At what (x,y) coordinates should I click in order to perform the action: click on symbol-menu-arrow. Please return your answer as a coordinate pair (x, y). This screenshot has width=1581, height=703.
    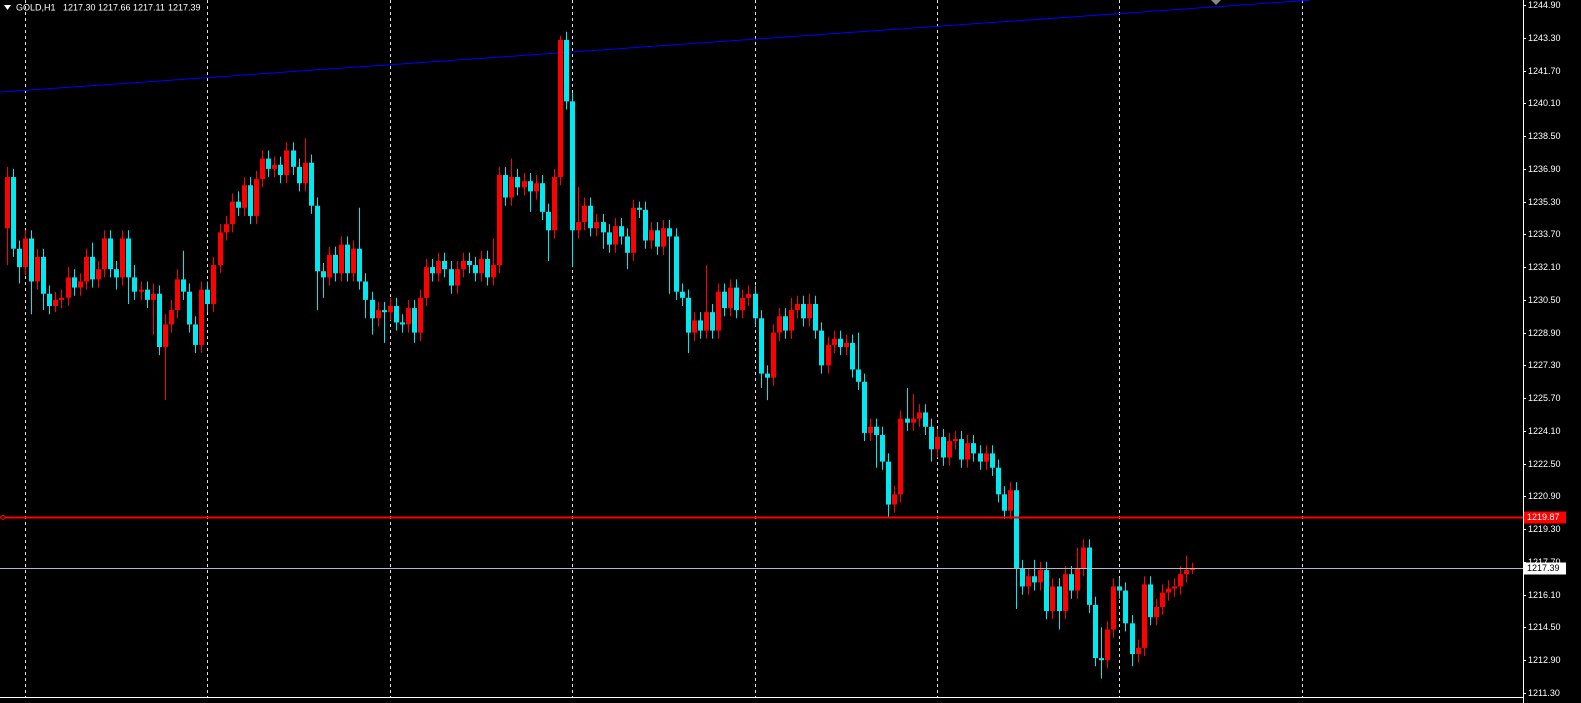
    Looking at the image, I should click on (7, 7).